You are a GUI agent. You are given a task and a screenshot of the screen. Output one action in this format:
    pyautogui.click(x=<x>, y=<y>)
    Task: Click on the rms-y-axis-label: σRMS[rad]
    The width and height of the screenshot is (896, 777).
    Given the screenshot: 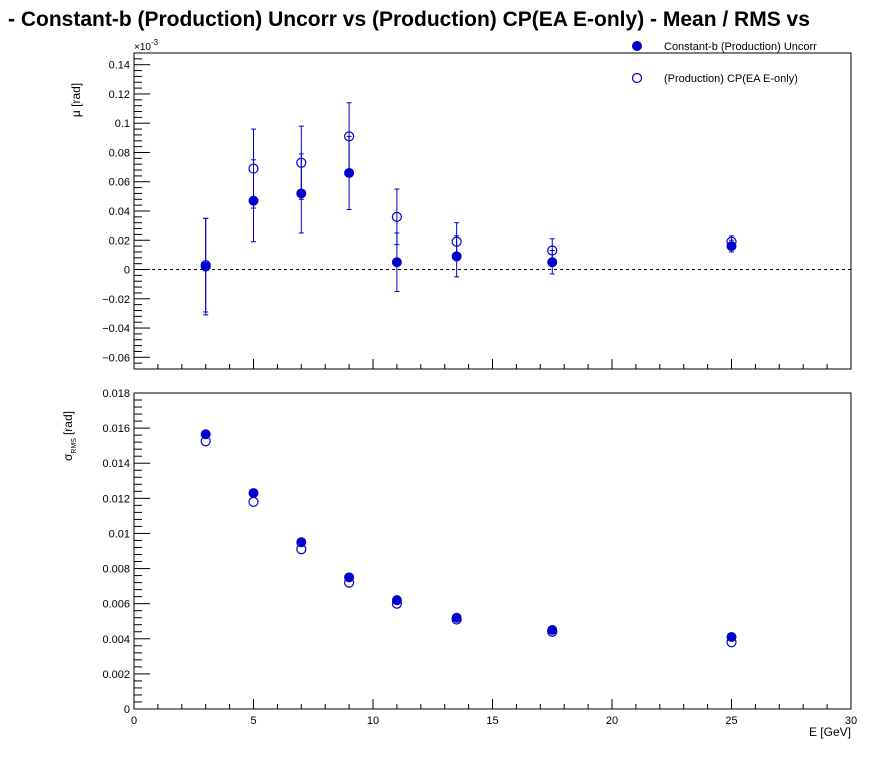 What is the action you would take?
    pyautogui.click(x=69, y=436)
    